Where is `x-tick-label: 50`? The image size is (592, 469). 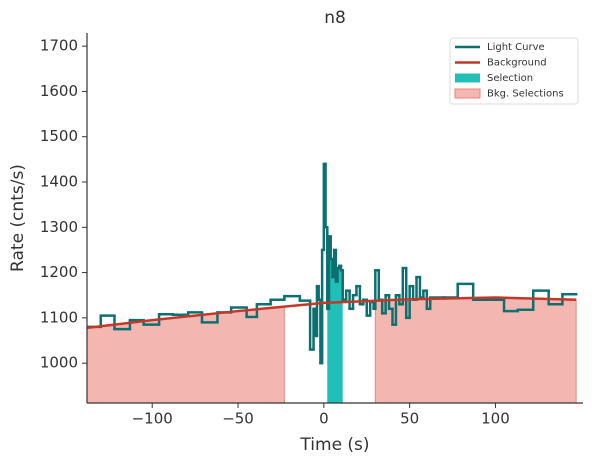 x-tick-label: 50 is located at coordinates (409, 419).